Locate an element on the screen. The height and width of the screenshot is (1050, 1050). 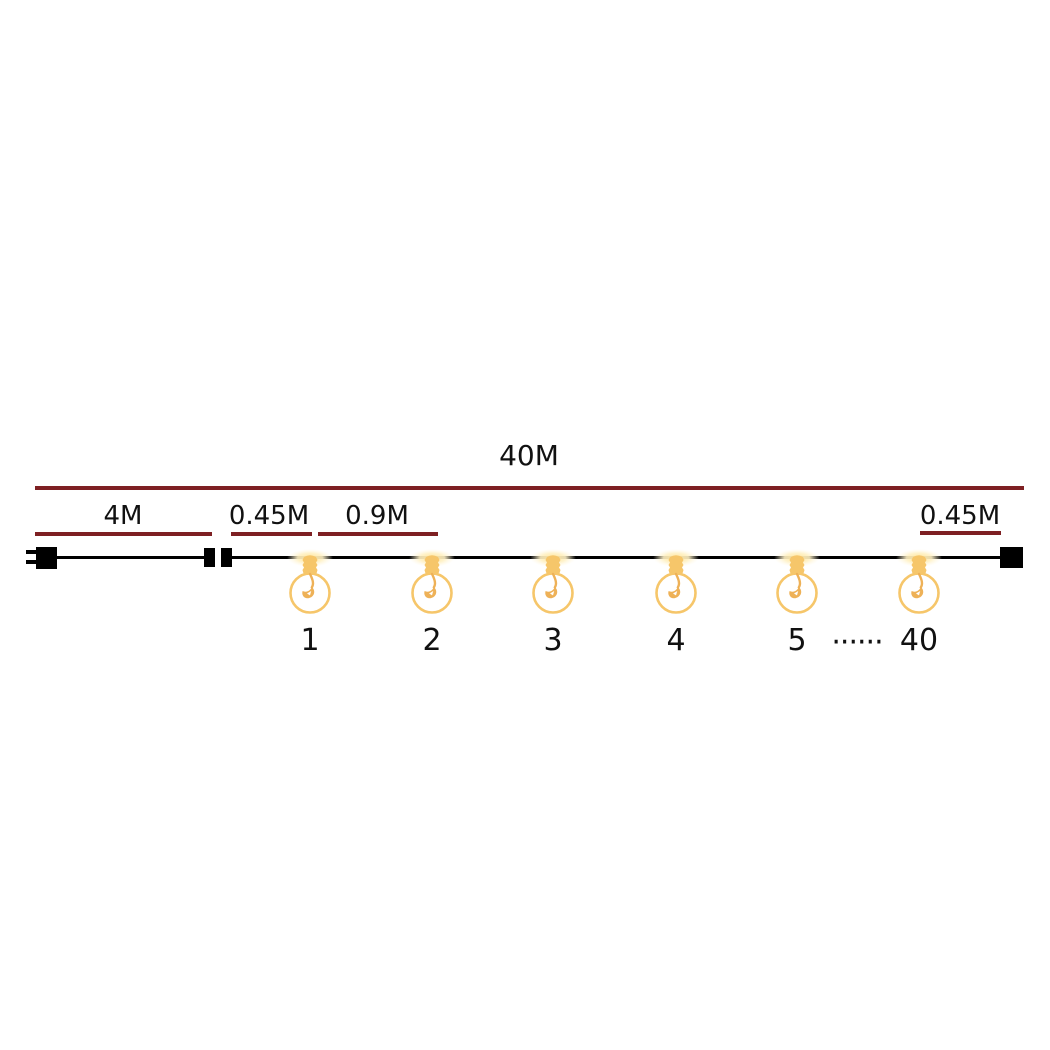
bulb-number-2: 2 is located at coordinates (432, 640).